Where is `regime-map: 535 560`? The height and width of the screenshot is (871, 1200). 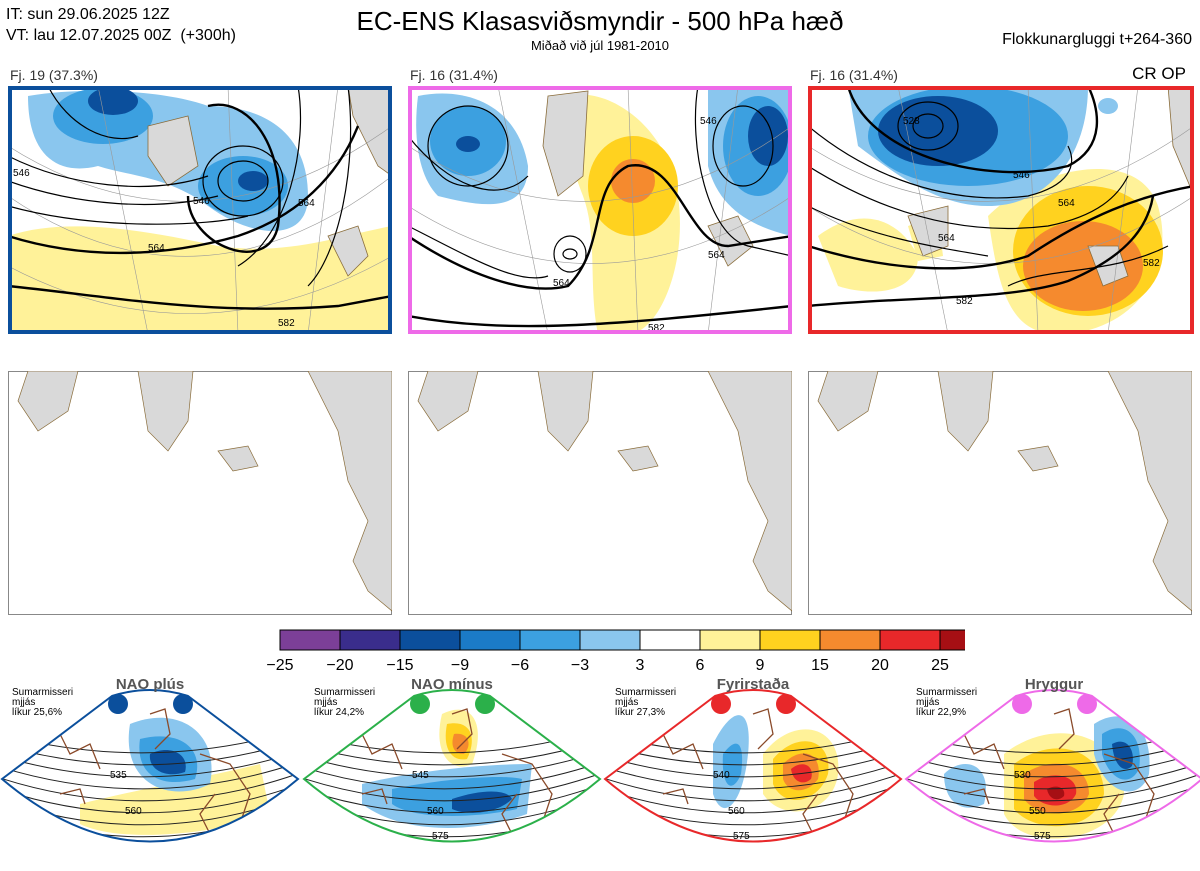 regime-map: 535 560 is located at coordinates (150, 766).